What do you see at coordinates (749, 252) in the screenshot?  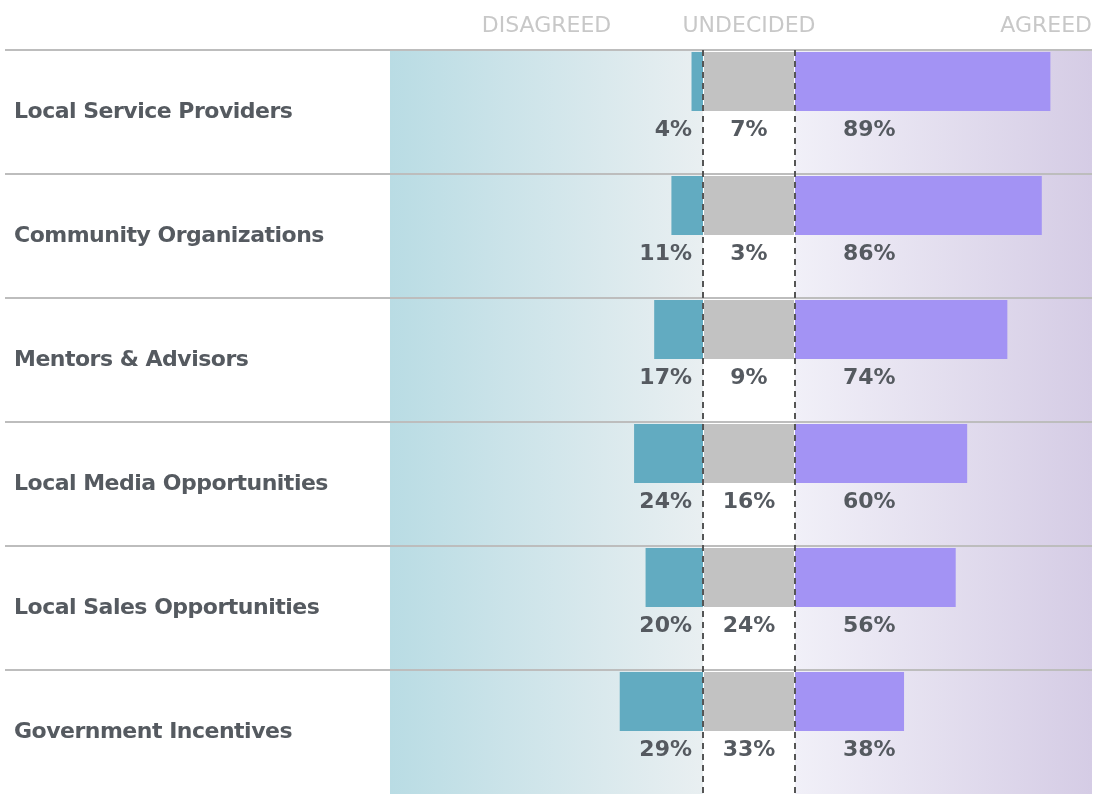 I see `text: 3%` at bounding box center [749, 252].